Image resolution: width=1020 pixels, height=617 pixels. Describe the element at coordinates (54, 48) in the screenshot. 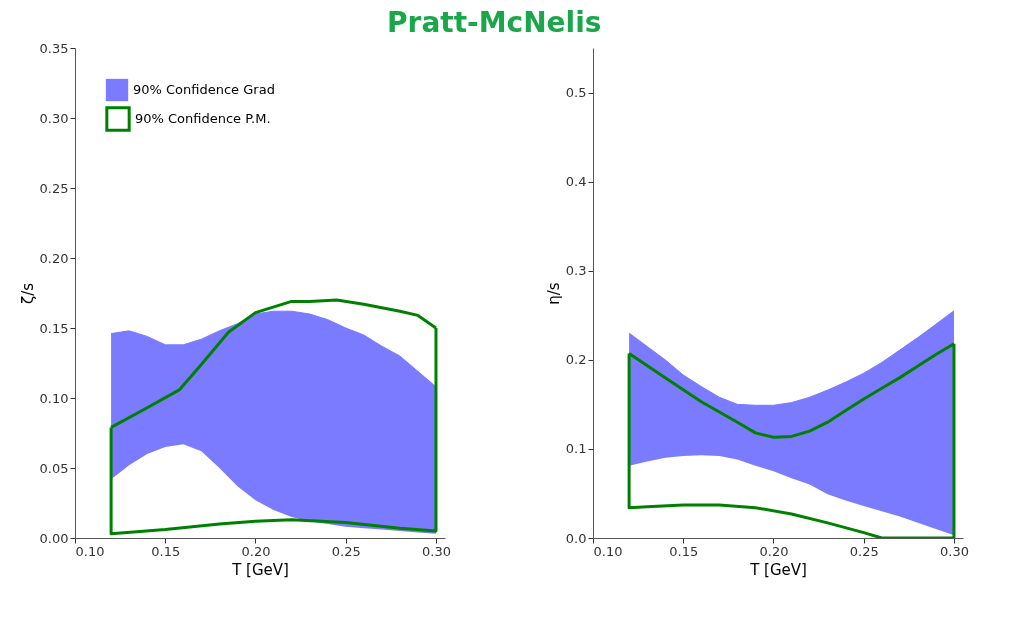

I see `y-tick-label: 0.35` at that location.